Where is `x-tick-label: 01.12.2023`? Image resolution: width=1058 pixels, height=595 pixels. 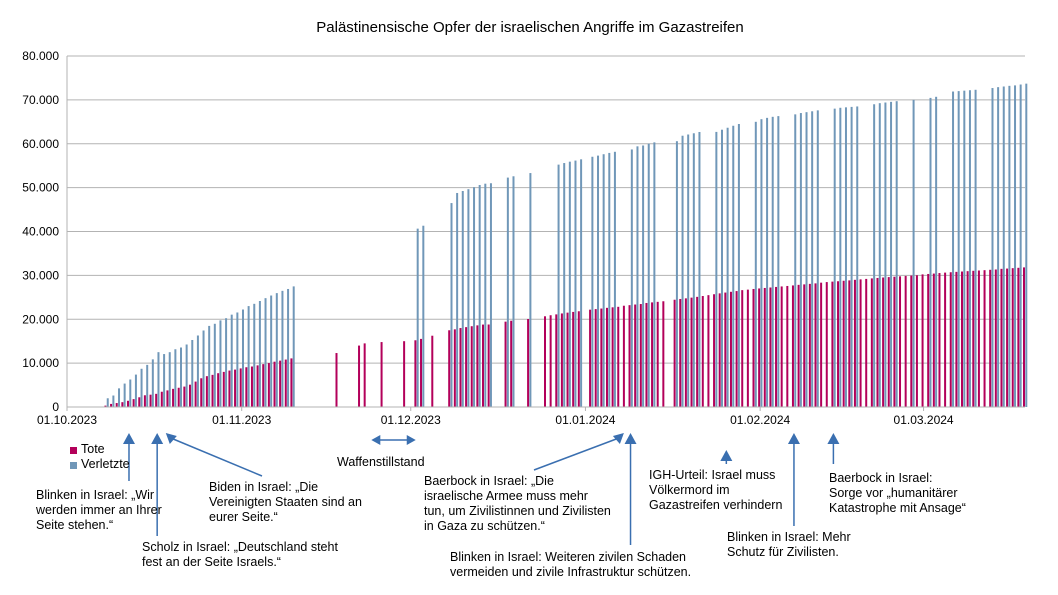
x-tick-label: 01.12.2023 is located at coordinates (411, 420).